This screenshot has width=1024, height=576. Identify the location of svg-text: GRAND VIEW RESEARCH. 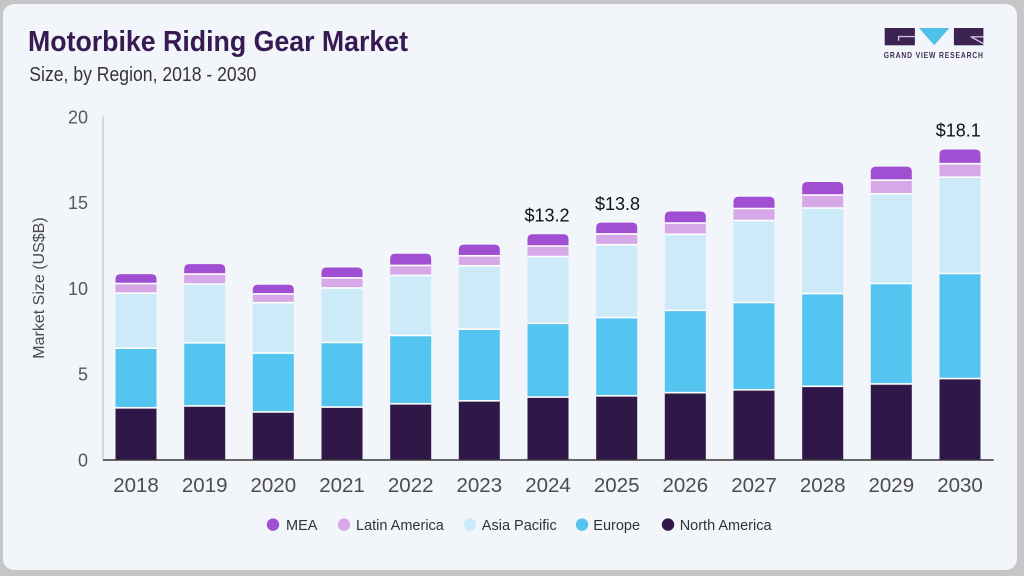
(934, 55).